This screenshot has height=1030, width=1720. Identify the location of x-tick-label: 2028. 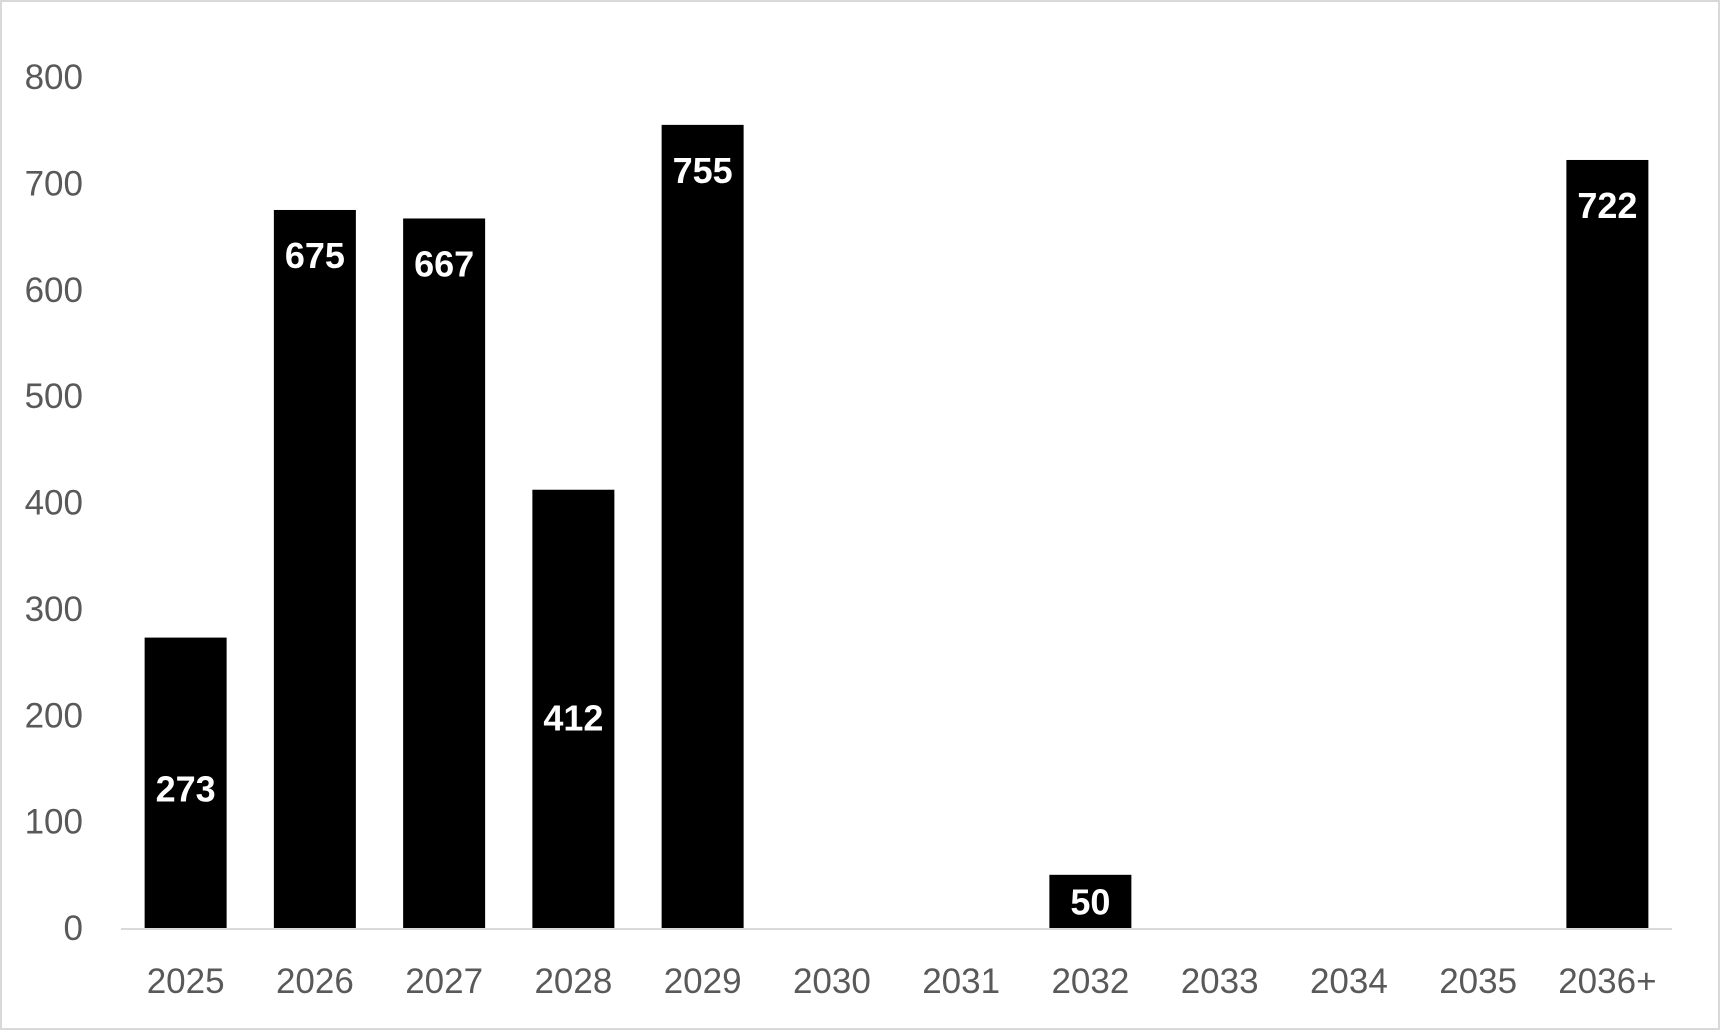
(573, 981).